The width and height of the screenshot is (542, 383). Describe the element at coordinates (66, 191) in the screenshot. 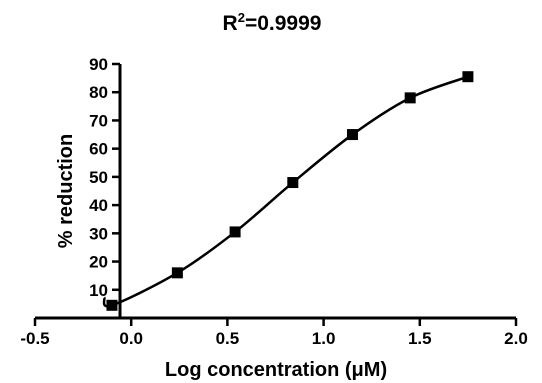

I see `y-axis-label: % reduction` at that location.